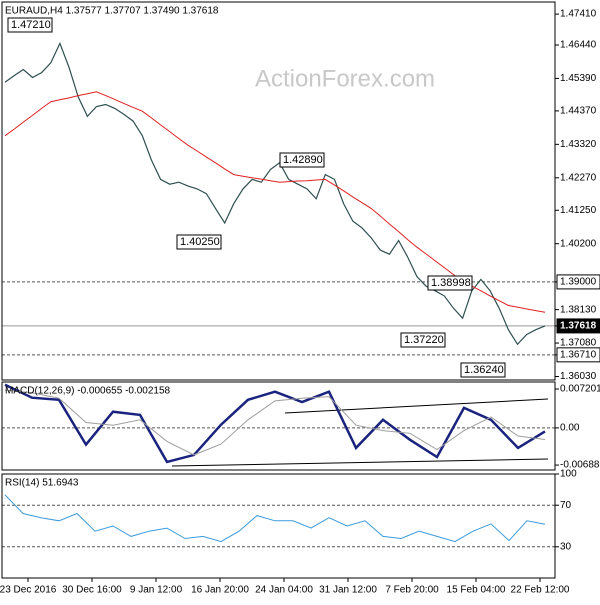 The image size is (600, 605). What do you see at coordinates (540, 590) in the screenshot?
I see `x-tick-label: 22 Feb 12:00` at bounding box center [540, 590].